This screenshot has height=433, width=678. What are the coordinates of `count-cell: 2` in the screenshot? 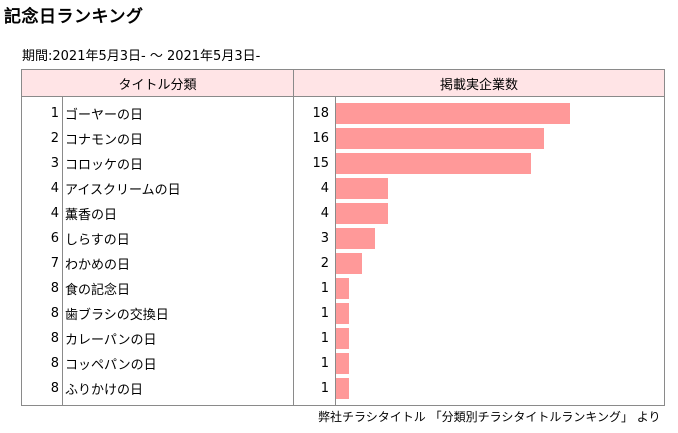 It's located at (314, 263).